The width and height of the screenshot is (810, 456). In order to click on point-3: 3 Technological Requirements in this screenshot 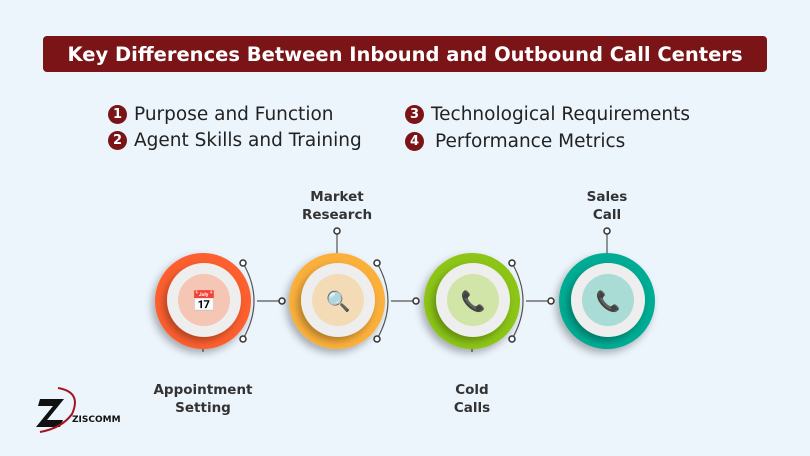, I will do `click(547, 114)`.